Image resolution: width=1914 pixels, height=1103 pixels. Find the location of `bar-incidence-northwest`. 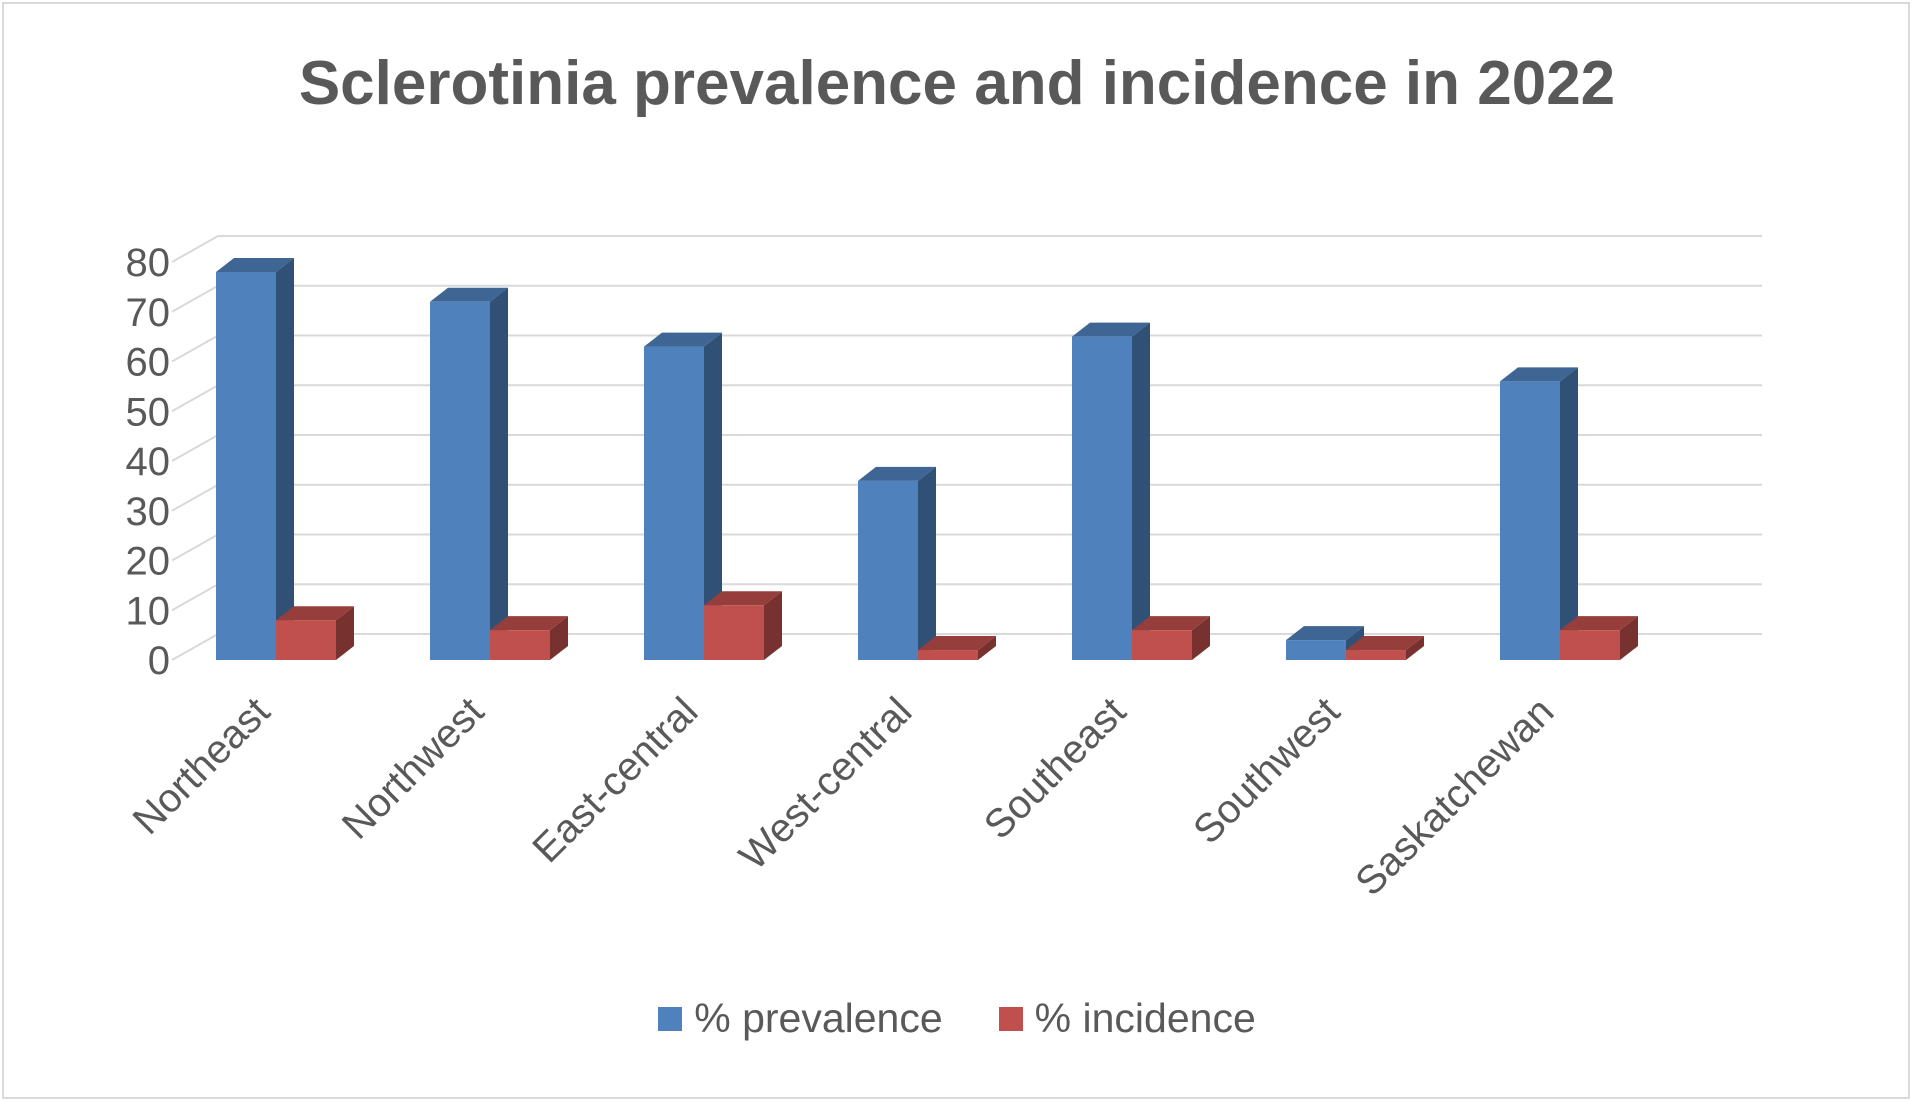

bar-incidence-northwest is located at coordinates (529, 638).